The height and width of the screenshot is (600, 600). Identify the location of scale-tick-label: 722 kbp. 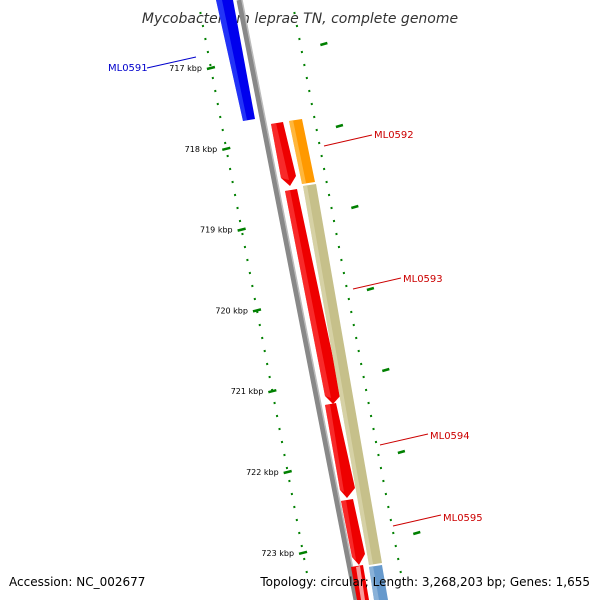
(262, 472).